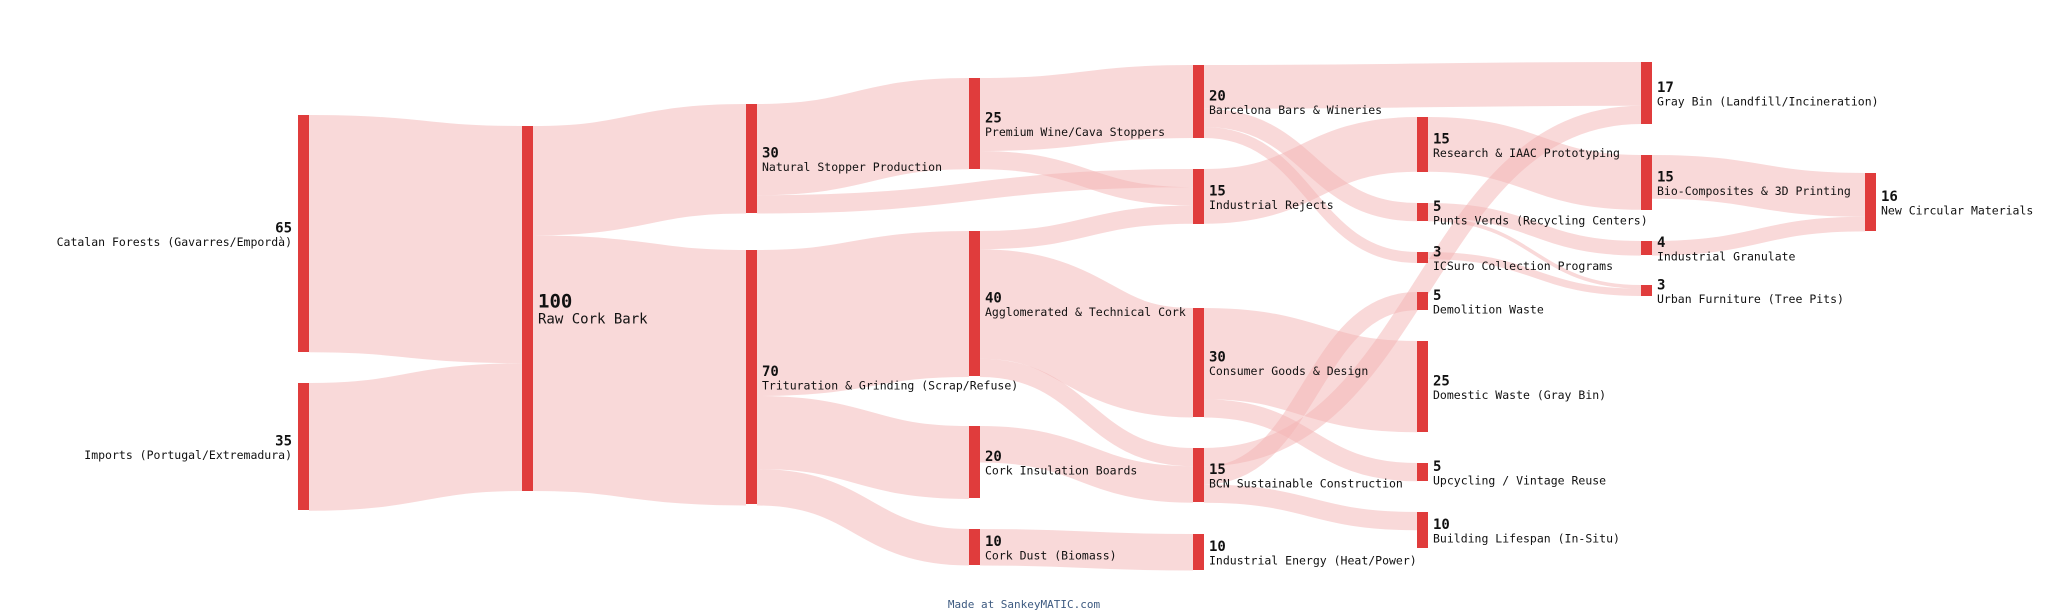 This screenshot has height=614, width=2048. I want to click on sankey-node-label-dust: Cork Dust (Biomass), so click(1051, 556).